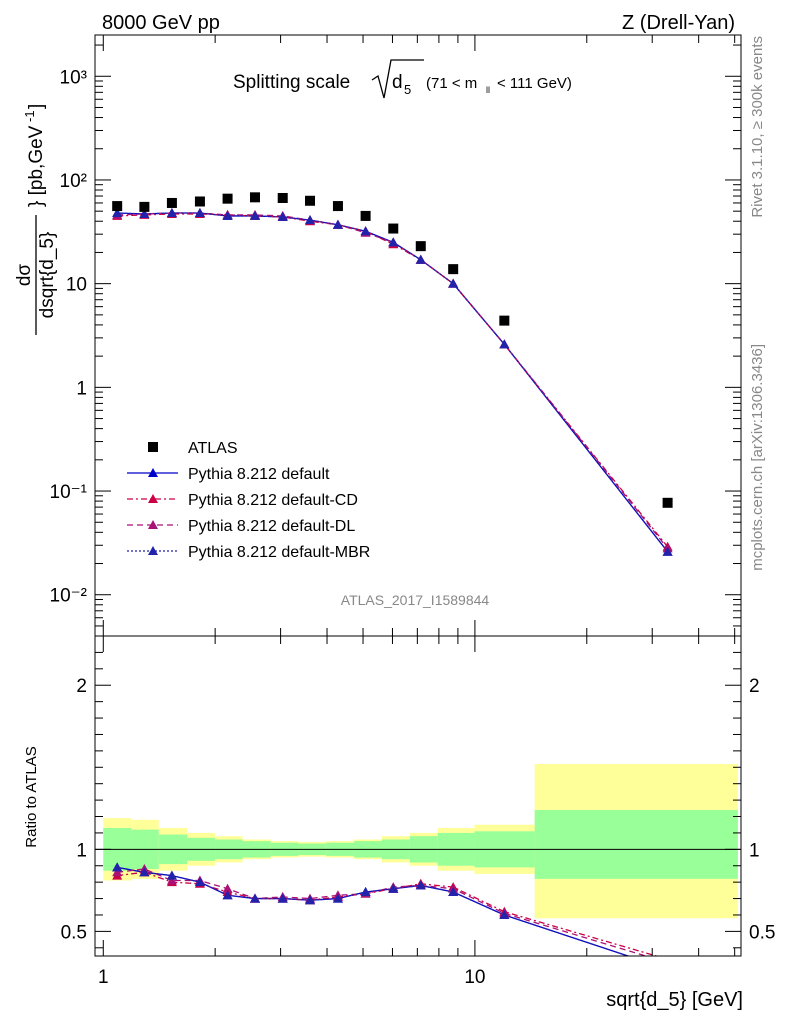 The image size is (786, 1024). I want to click on legend-marker-mbr, so click(153, 550).